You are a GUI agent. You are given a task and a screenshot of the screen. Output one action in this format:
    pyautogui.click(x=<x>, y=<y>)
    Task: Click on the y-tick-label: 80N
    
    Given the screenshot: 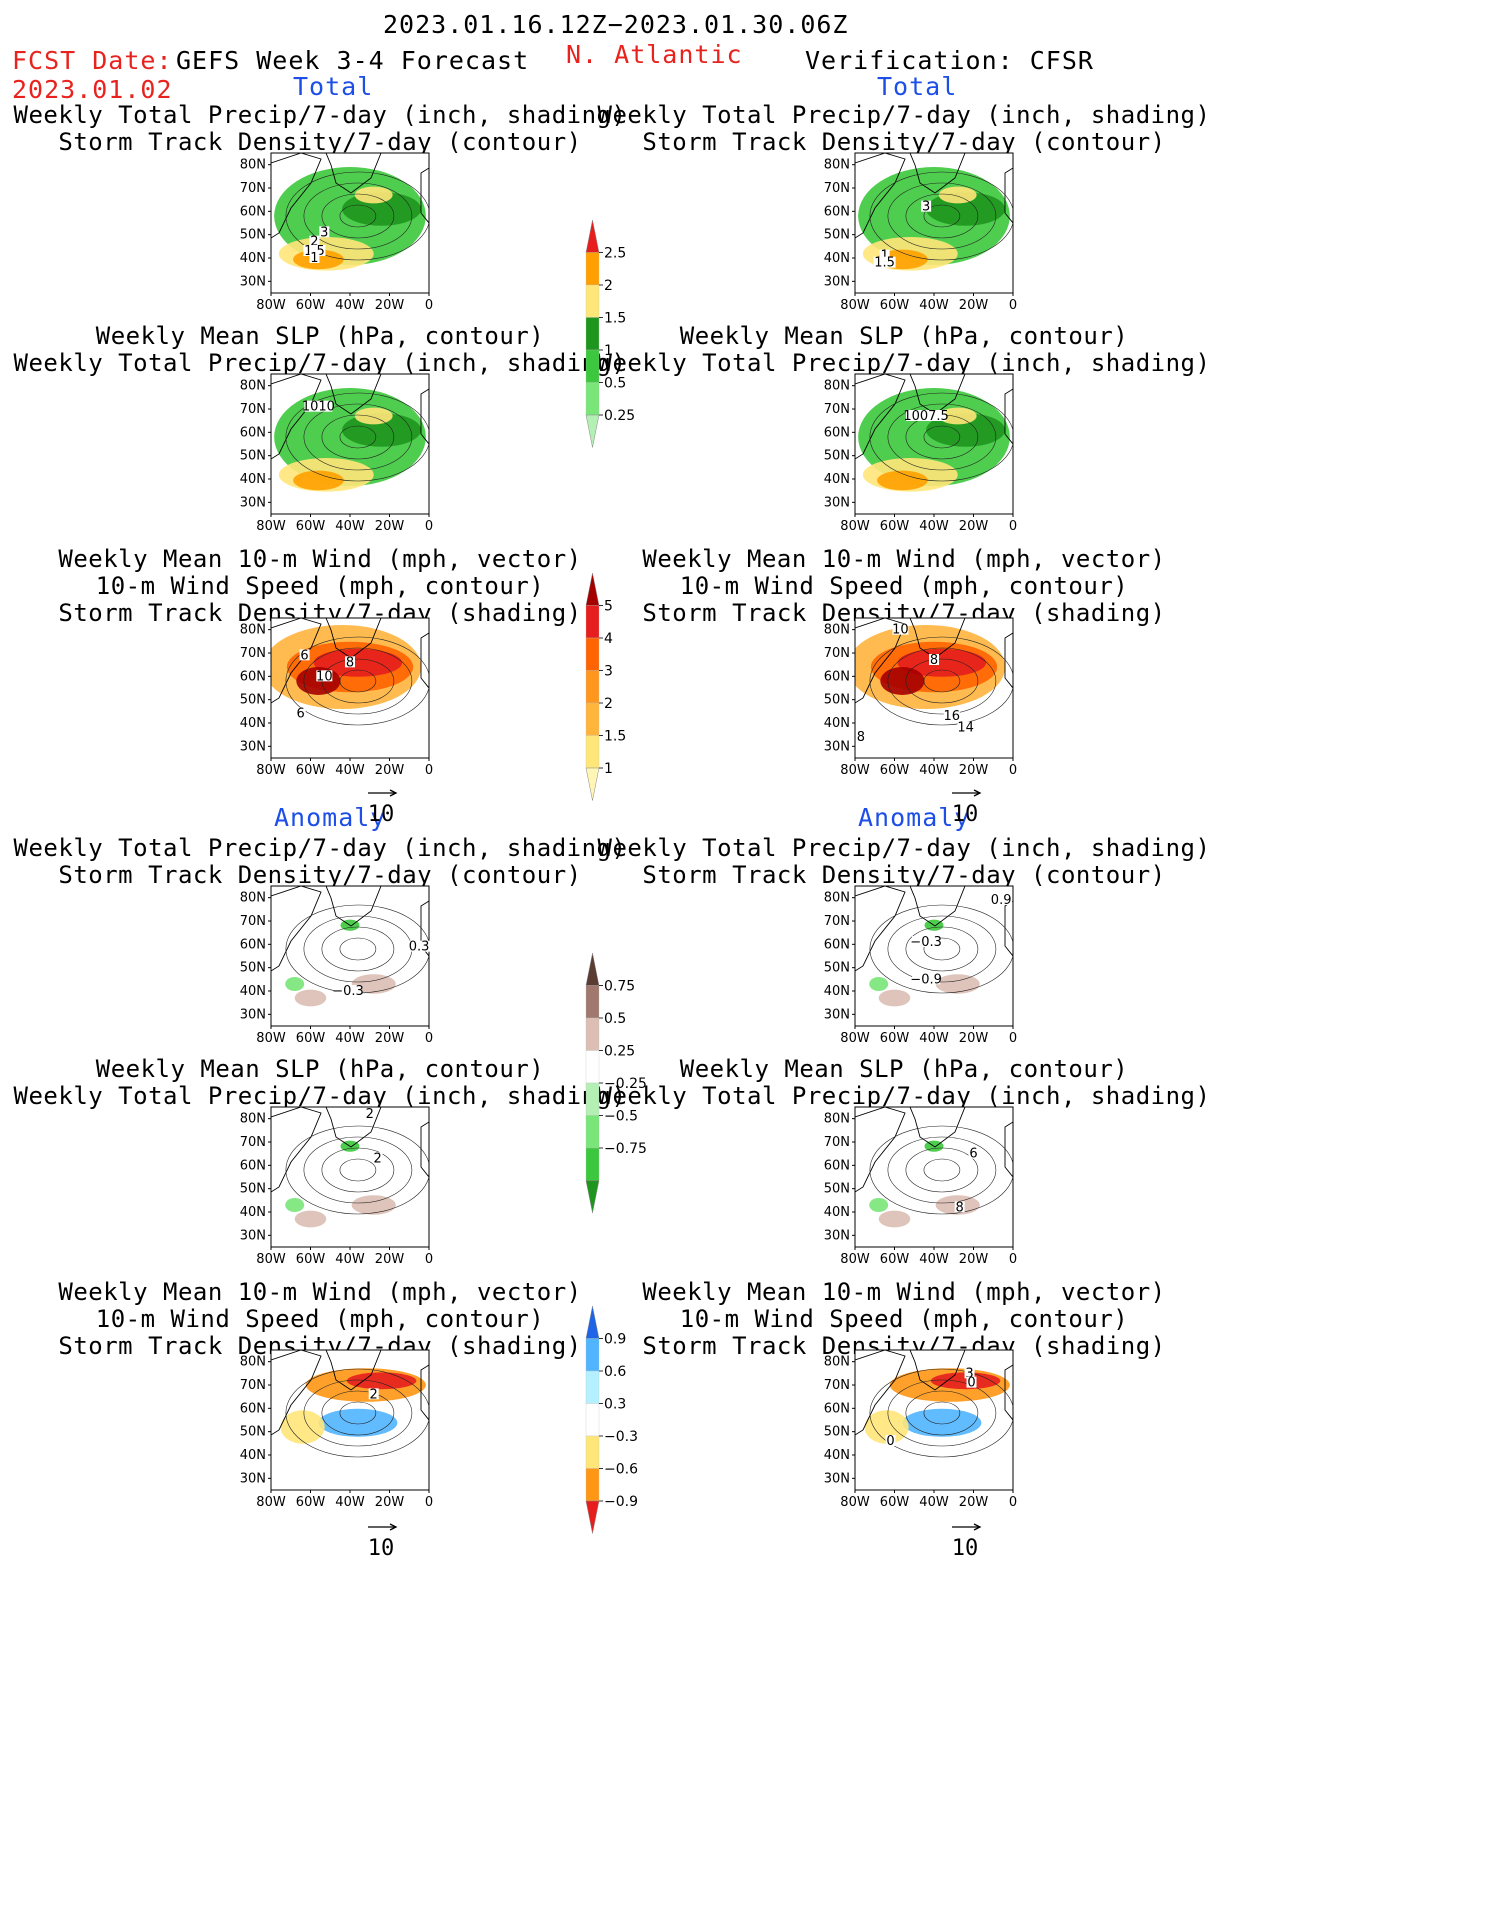 What is the action you would take?
    pyautogui.click(x=837, y=1119)
    